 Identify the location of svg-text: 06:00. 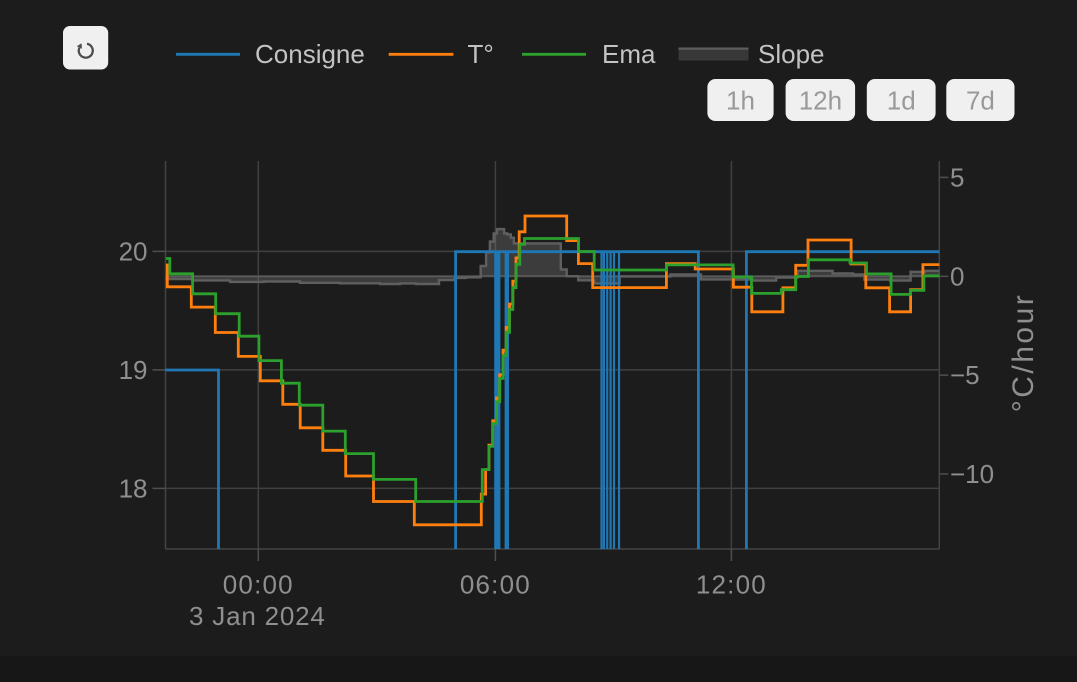
(495, 585).